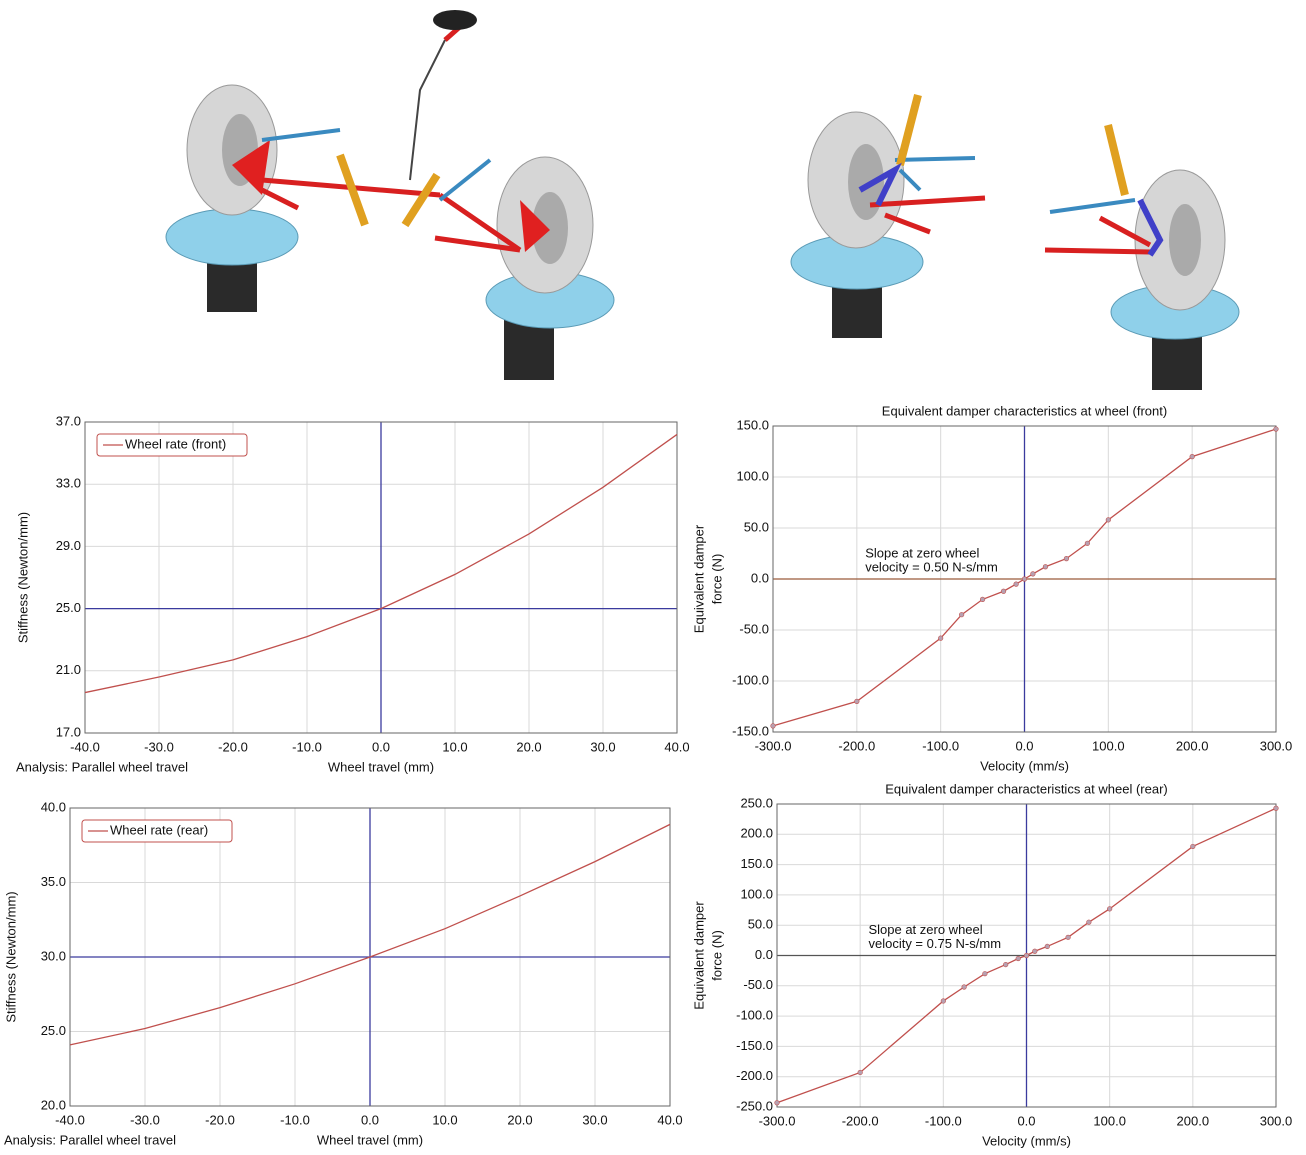  Describe the element at coordinates (68, 731) in the screenshot. I see `y-tick-label: 17.0` at that location.